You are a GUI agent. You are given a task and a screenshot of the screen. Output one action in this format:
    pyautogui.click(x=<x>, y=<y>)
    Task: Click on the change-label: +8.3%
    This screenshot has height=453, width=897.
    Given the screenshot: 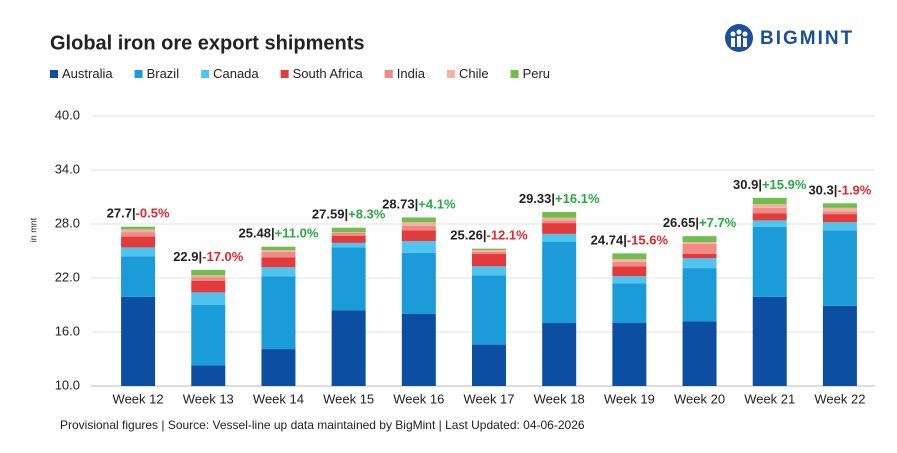 What is the action you would take?
    pyautogui.click(x=367, y=214)
    